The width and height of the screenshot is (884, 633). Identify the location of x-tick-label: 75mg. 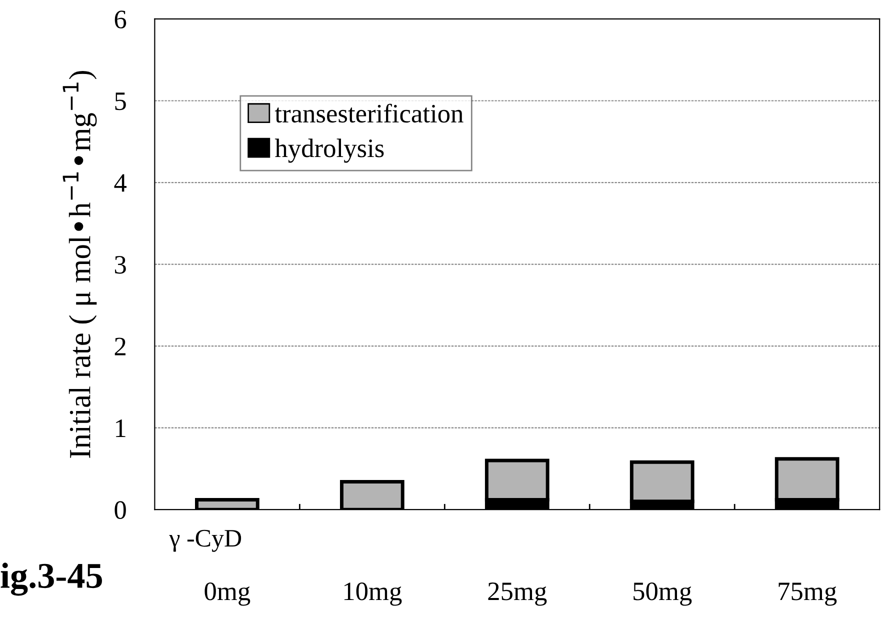
(807, 594).